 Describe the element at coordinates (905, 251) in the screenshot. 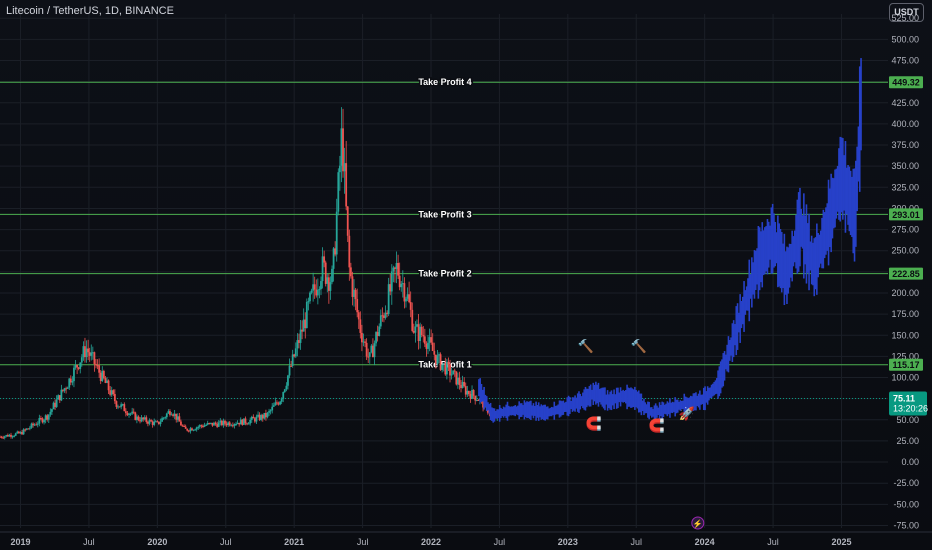

I see `price-tick-label: 250.00` at that location.